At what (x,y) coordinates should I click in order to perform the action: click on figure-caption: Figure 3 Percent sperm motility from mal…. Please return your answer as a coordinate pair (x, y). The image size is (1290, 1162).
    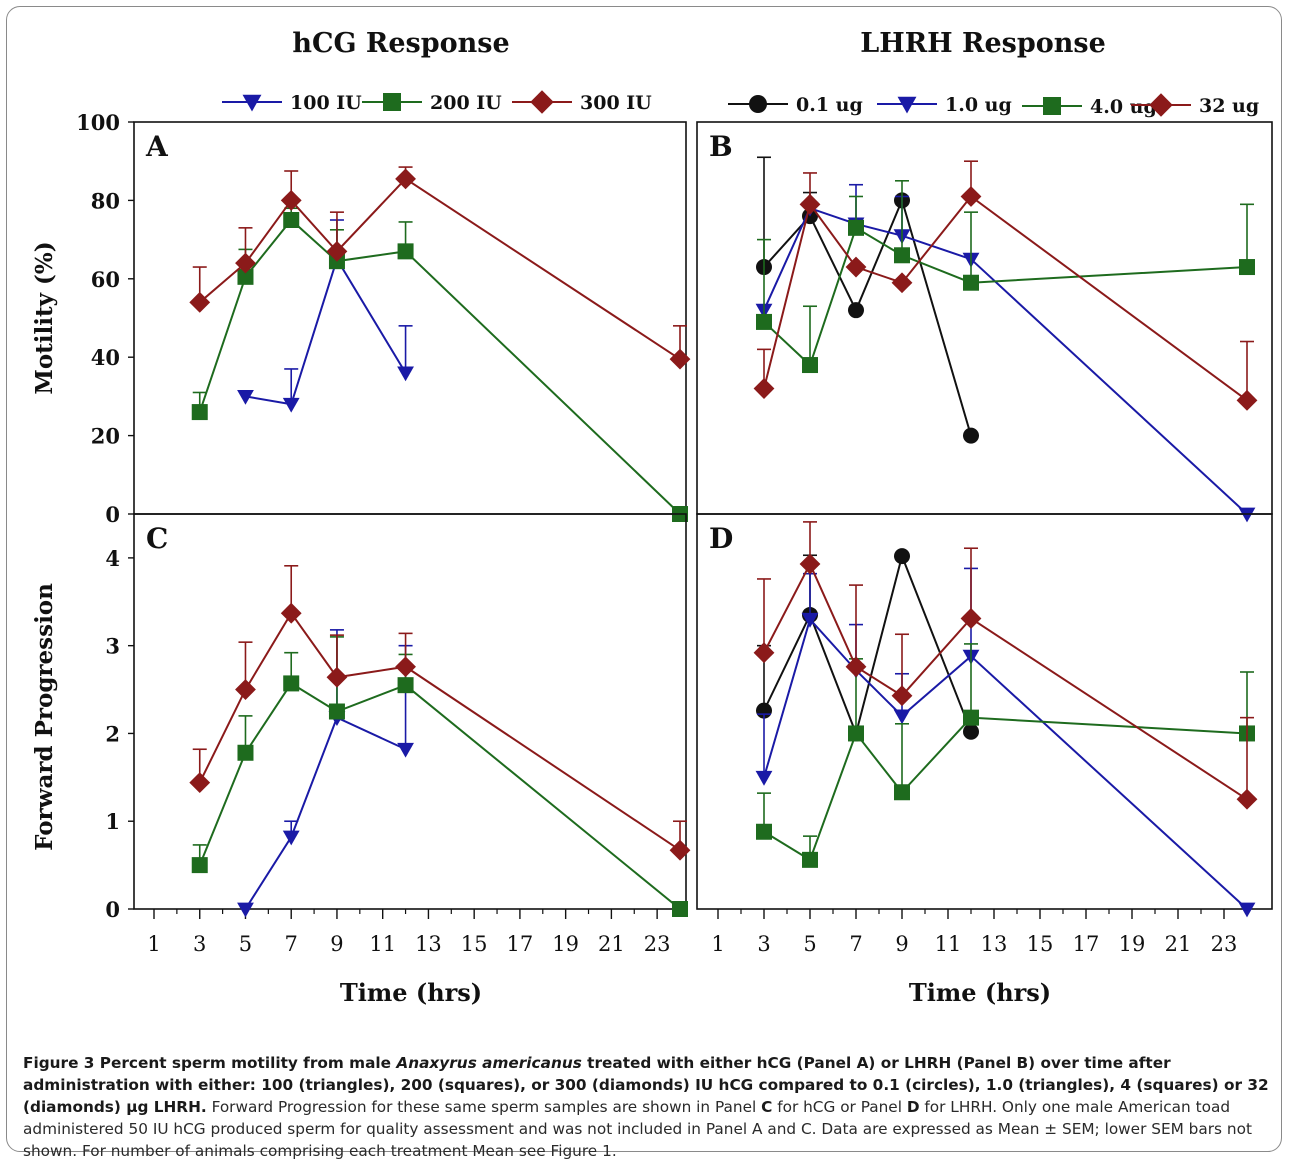
    Looking at the image, I should click on (649, 1107).